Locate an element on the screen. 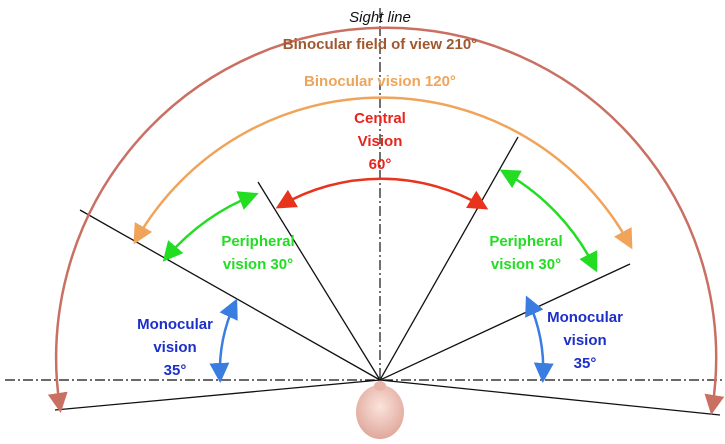 This screenshot has height=444, width=725. arc-central is located at coordinates (382, 193).